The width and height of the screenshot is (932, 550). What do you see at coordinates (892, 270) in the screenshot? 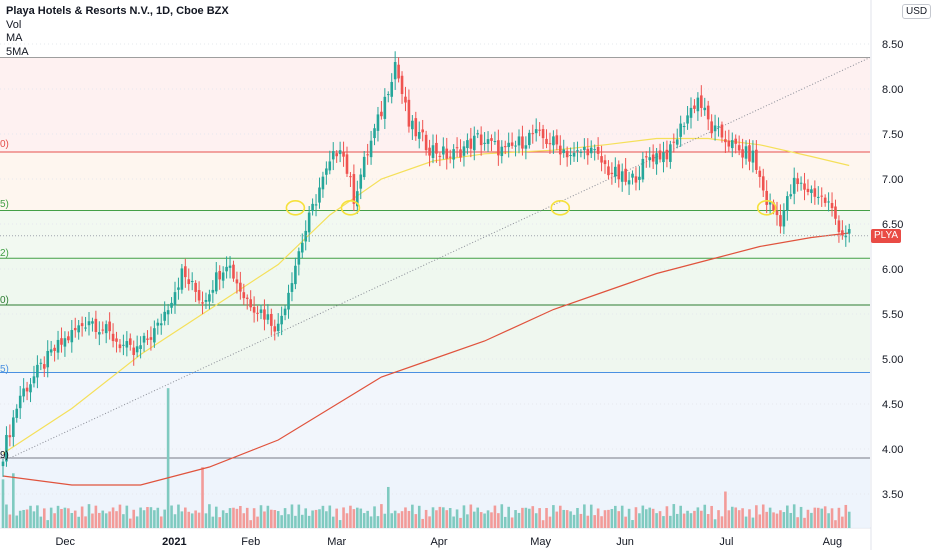
I see `y-tick-label: 6.00` at bounding box center [892, 270].